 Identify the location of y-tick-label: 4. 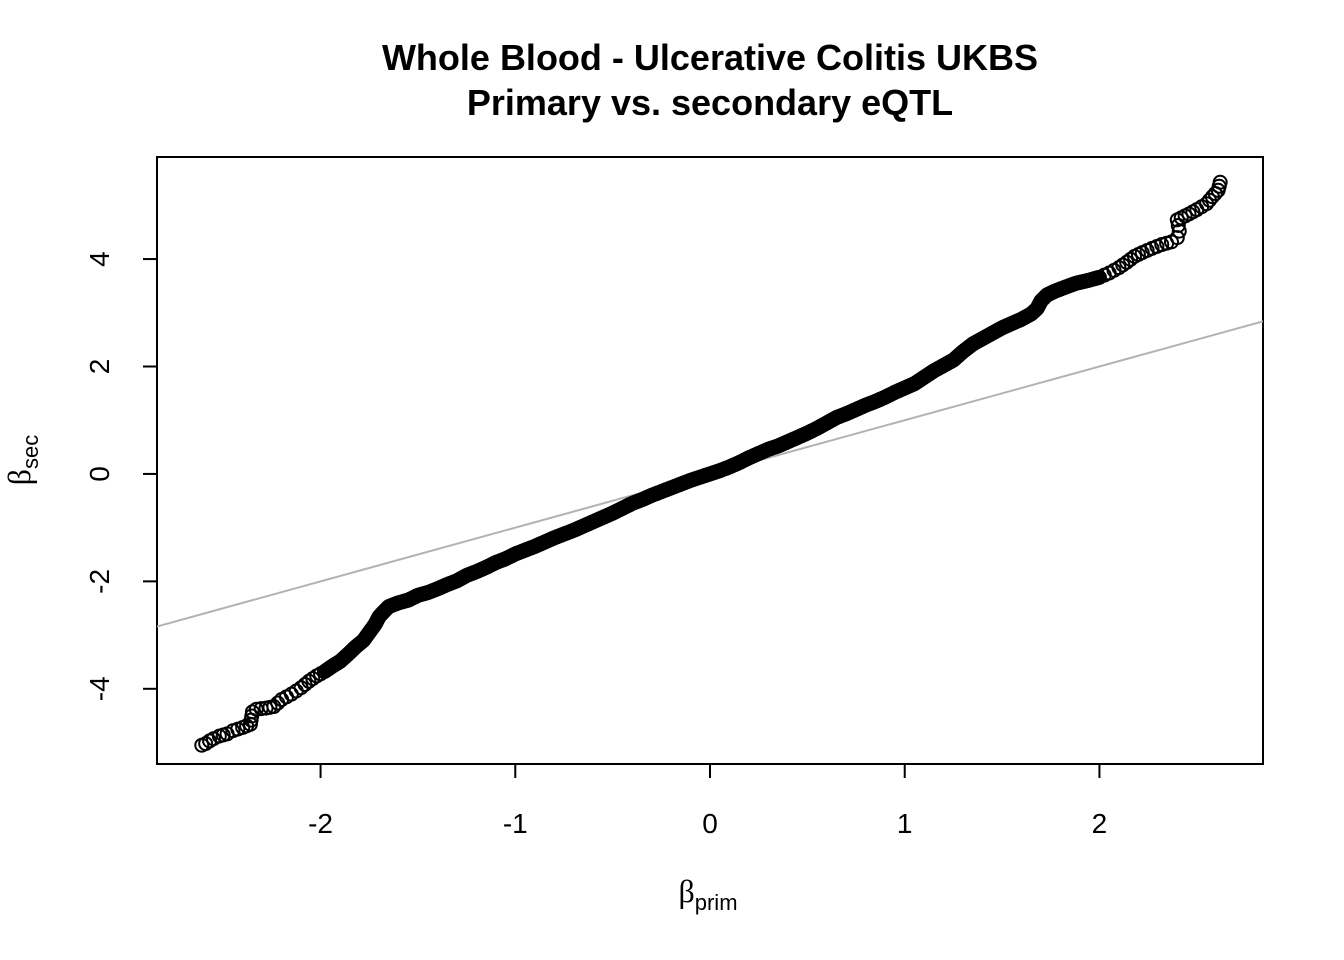
(99, 259).